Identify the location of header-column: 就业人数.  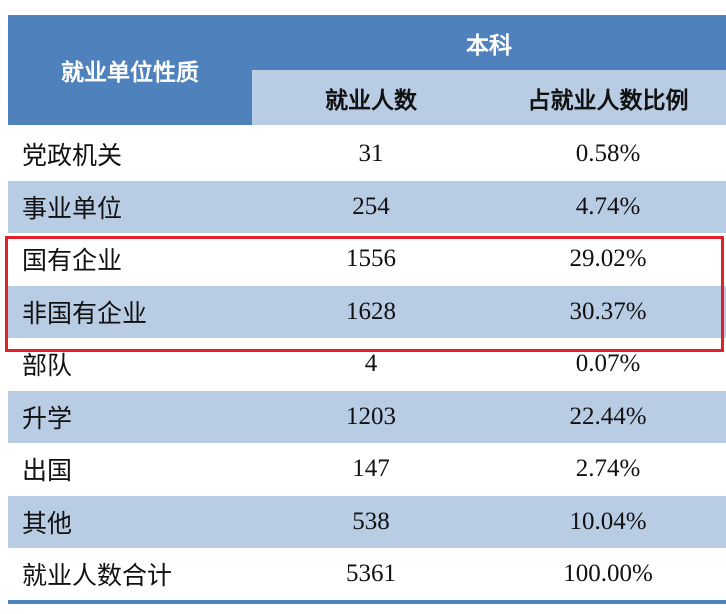
(371, 97).